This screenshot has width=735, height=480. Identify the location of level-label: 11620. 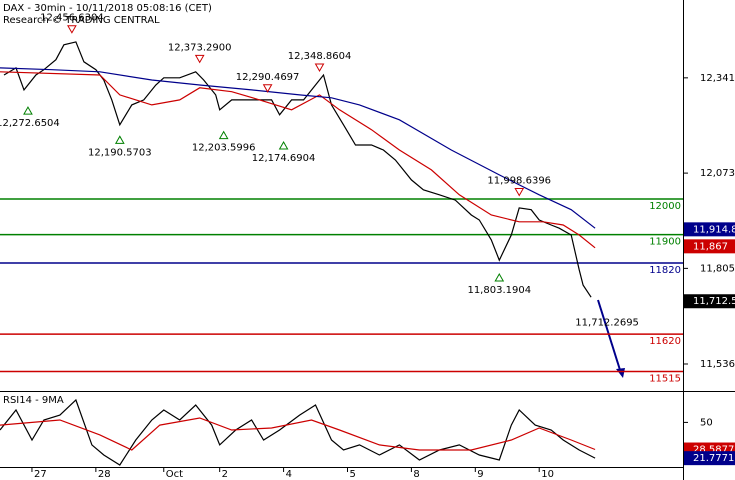
(665, 341).